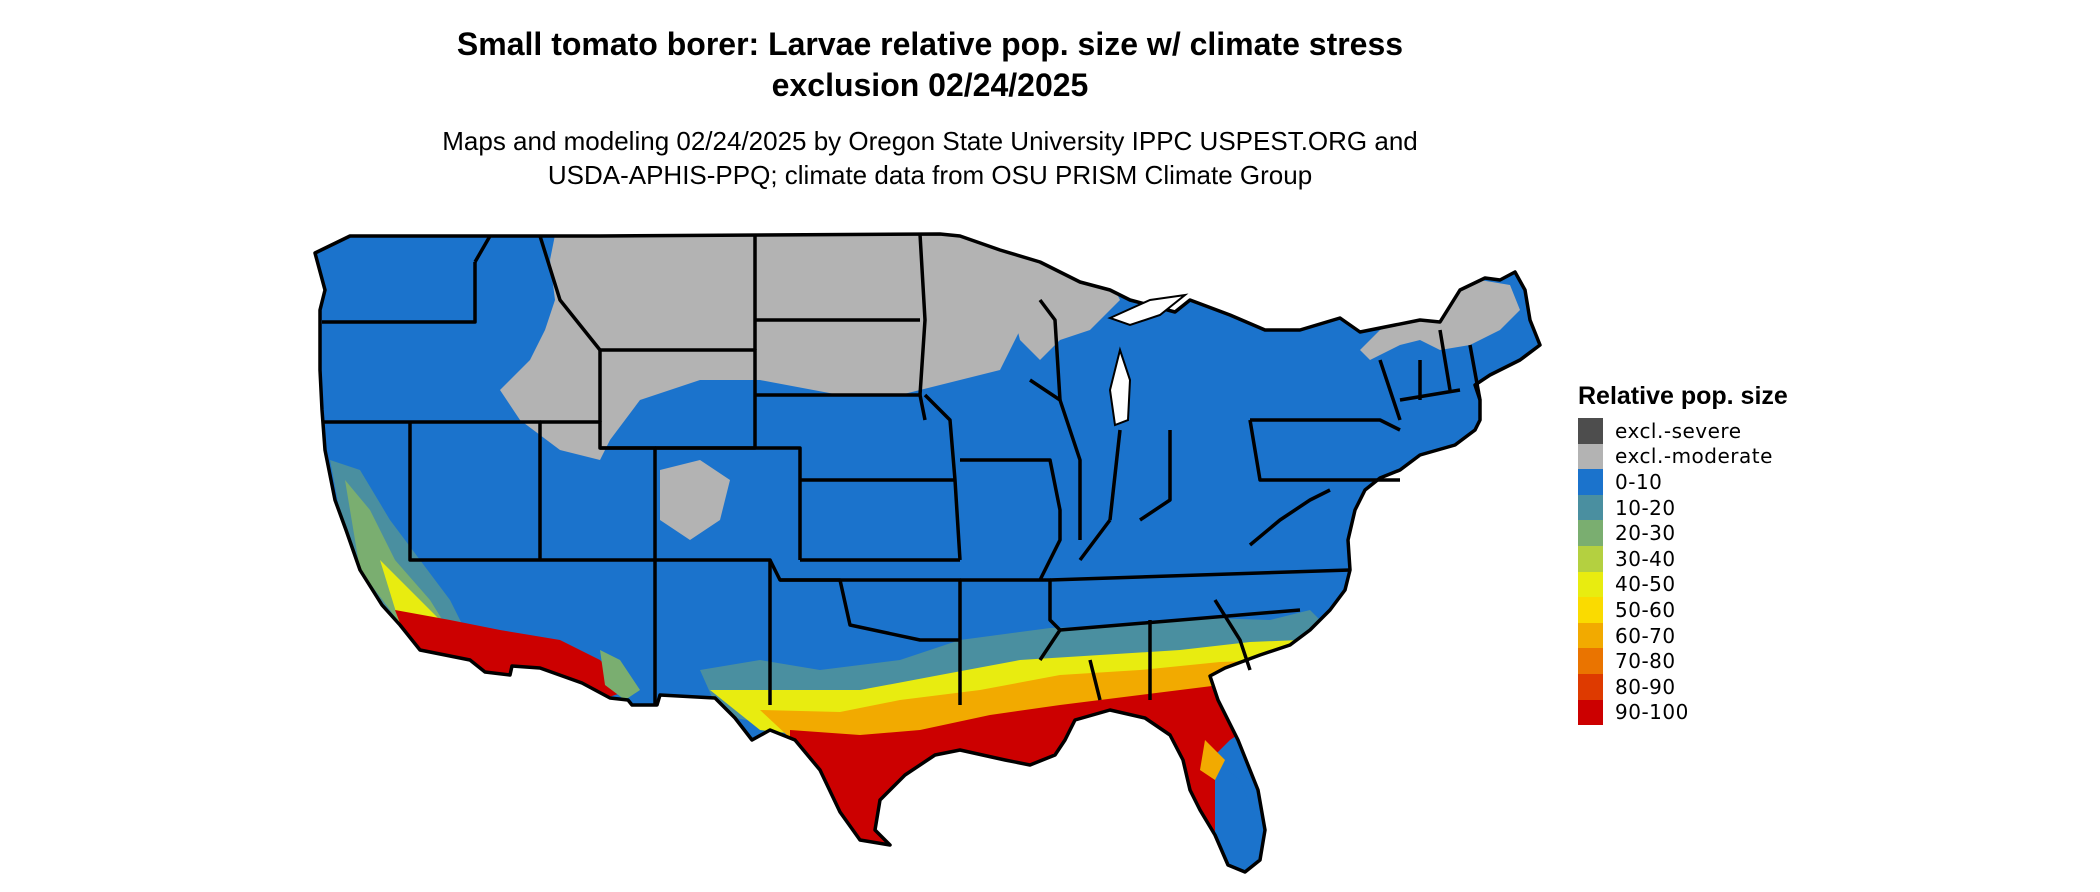 The image size is (2100, 892). I want to click on legend-item: 70-80, so click(1768, 661).